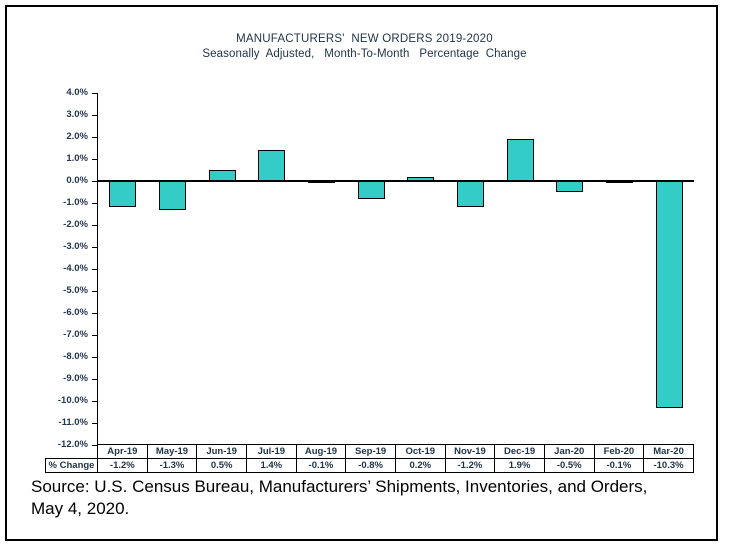 The height and width of the screenshot is (550, 729). What do you see at coordinates (271, 465) in the screenshot?
I see `value-cell: 1.4%` at bounding box center [271, 465].